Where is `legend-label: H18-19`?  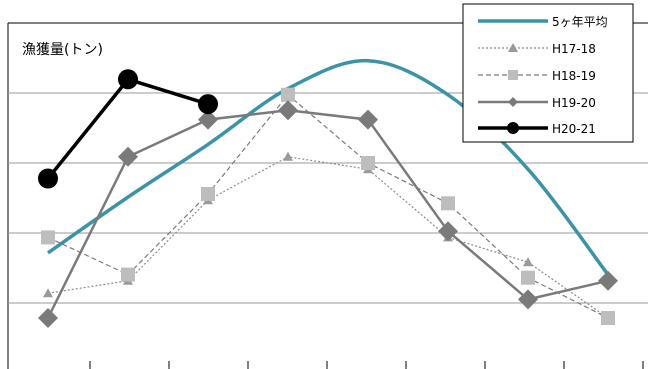
legend-label: H18-19 is located at coordinates (574, 76).